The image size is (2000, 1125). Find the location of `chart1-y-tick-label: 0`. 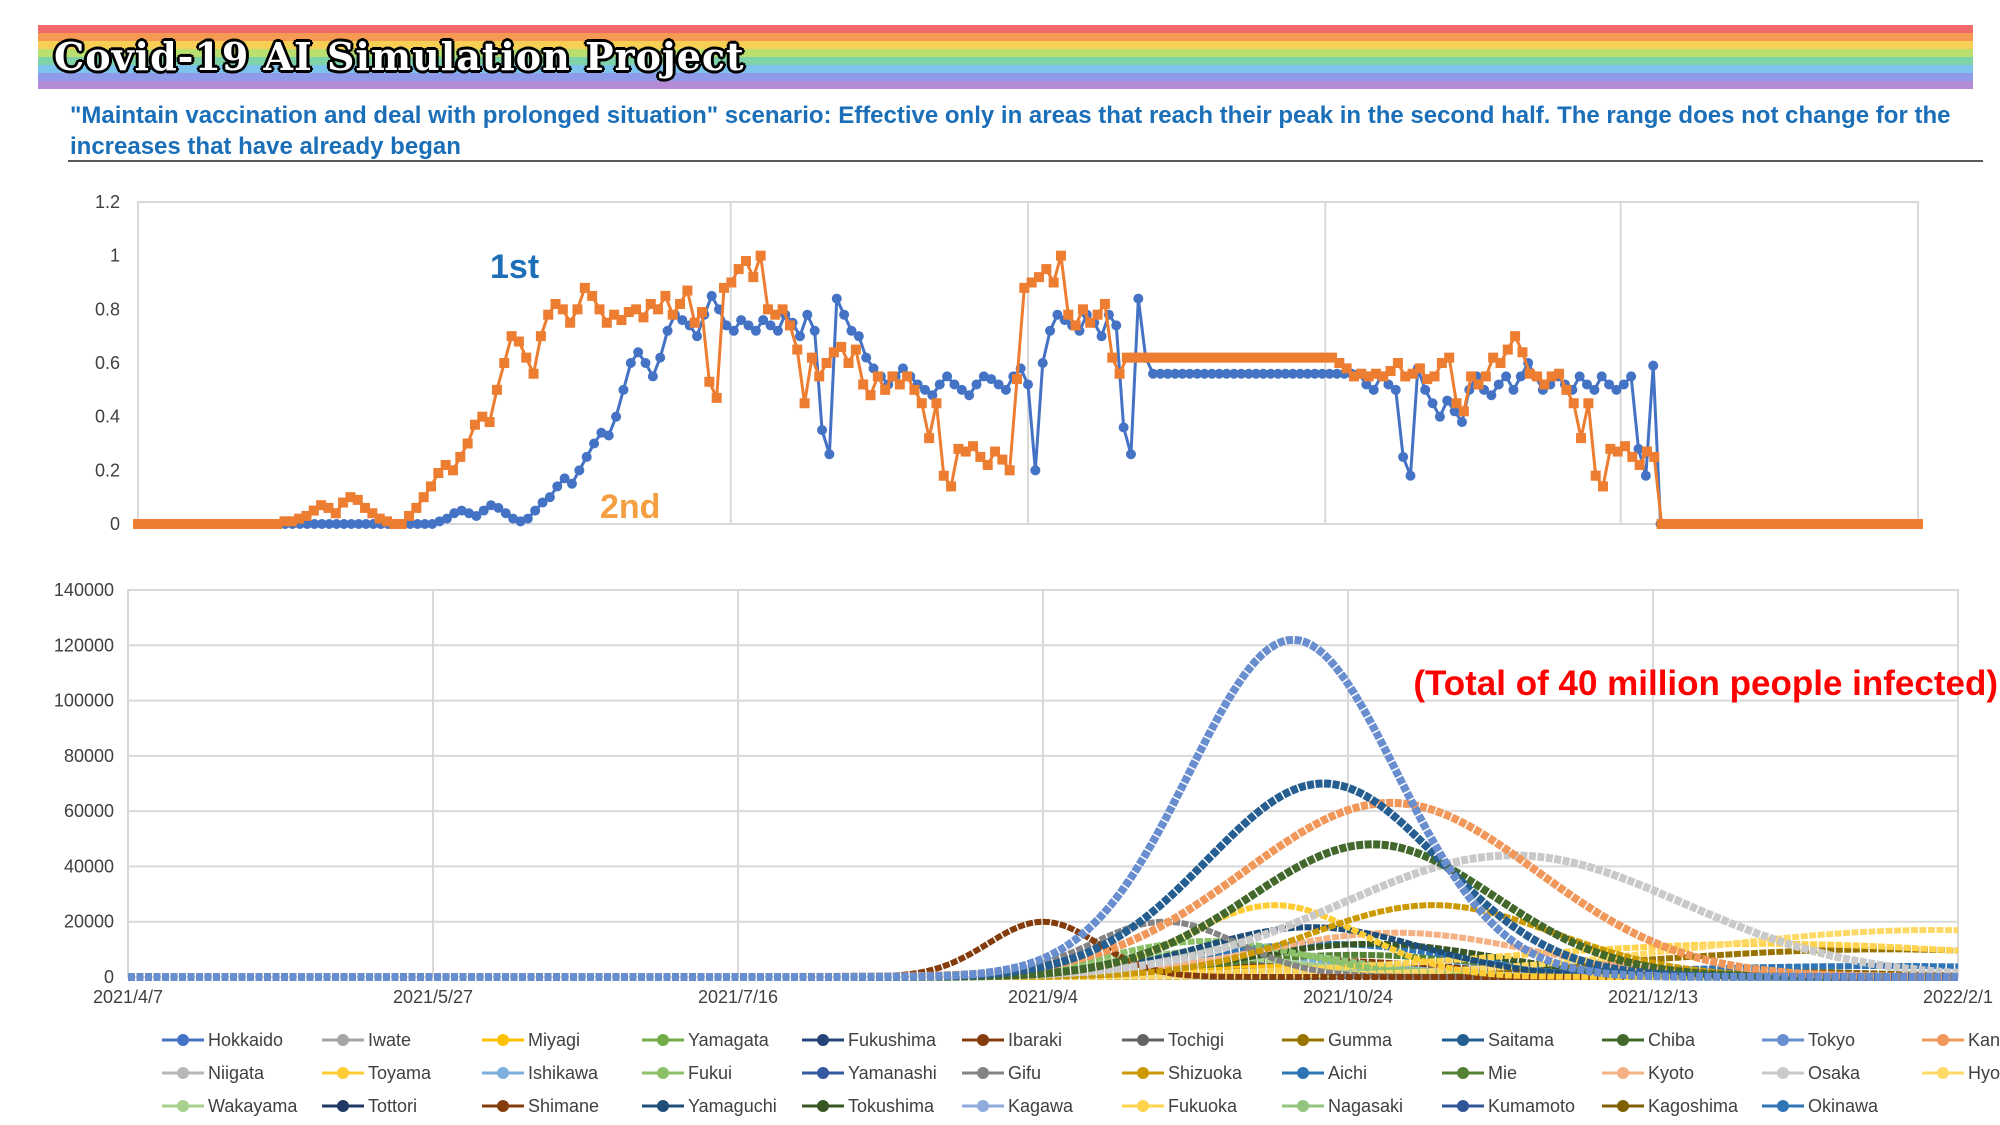

chart1-y-tick-label: 0 is located at coordinates (115, 524).